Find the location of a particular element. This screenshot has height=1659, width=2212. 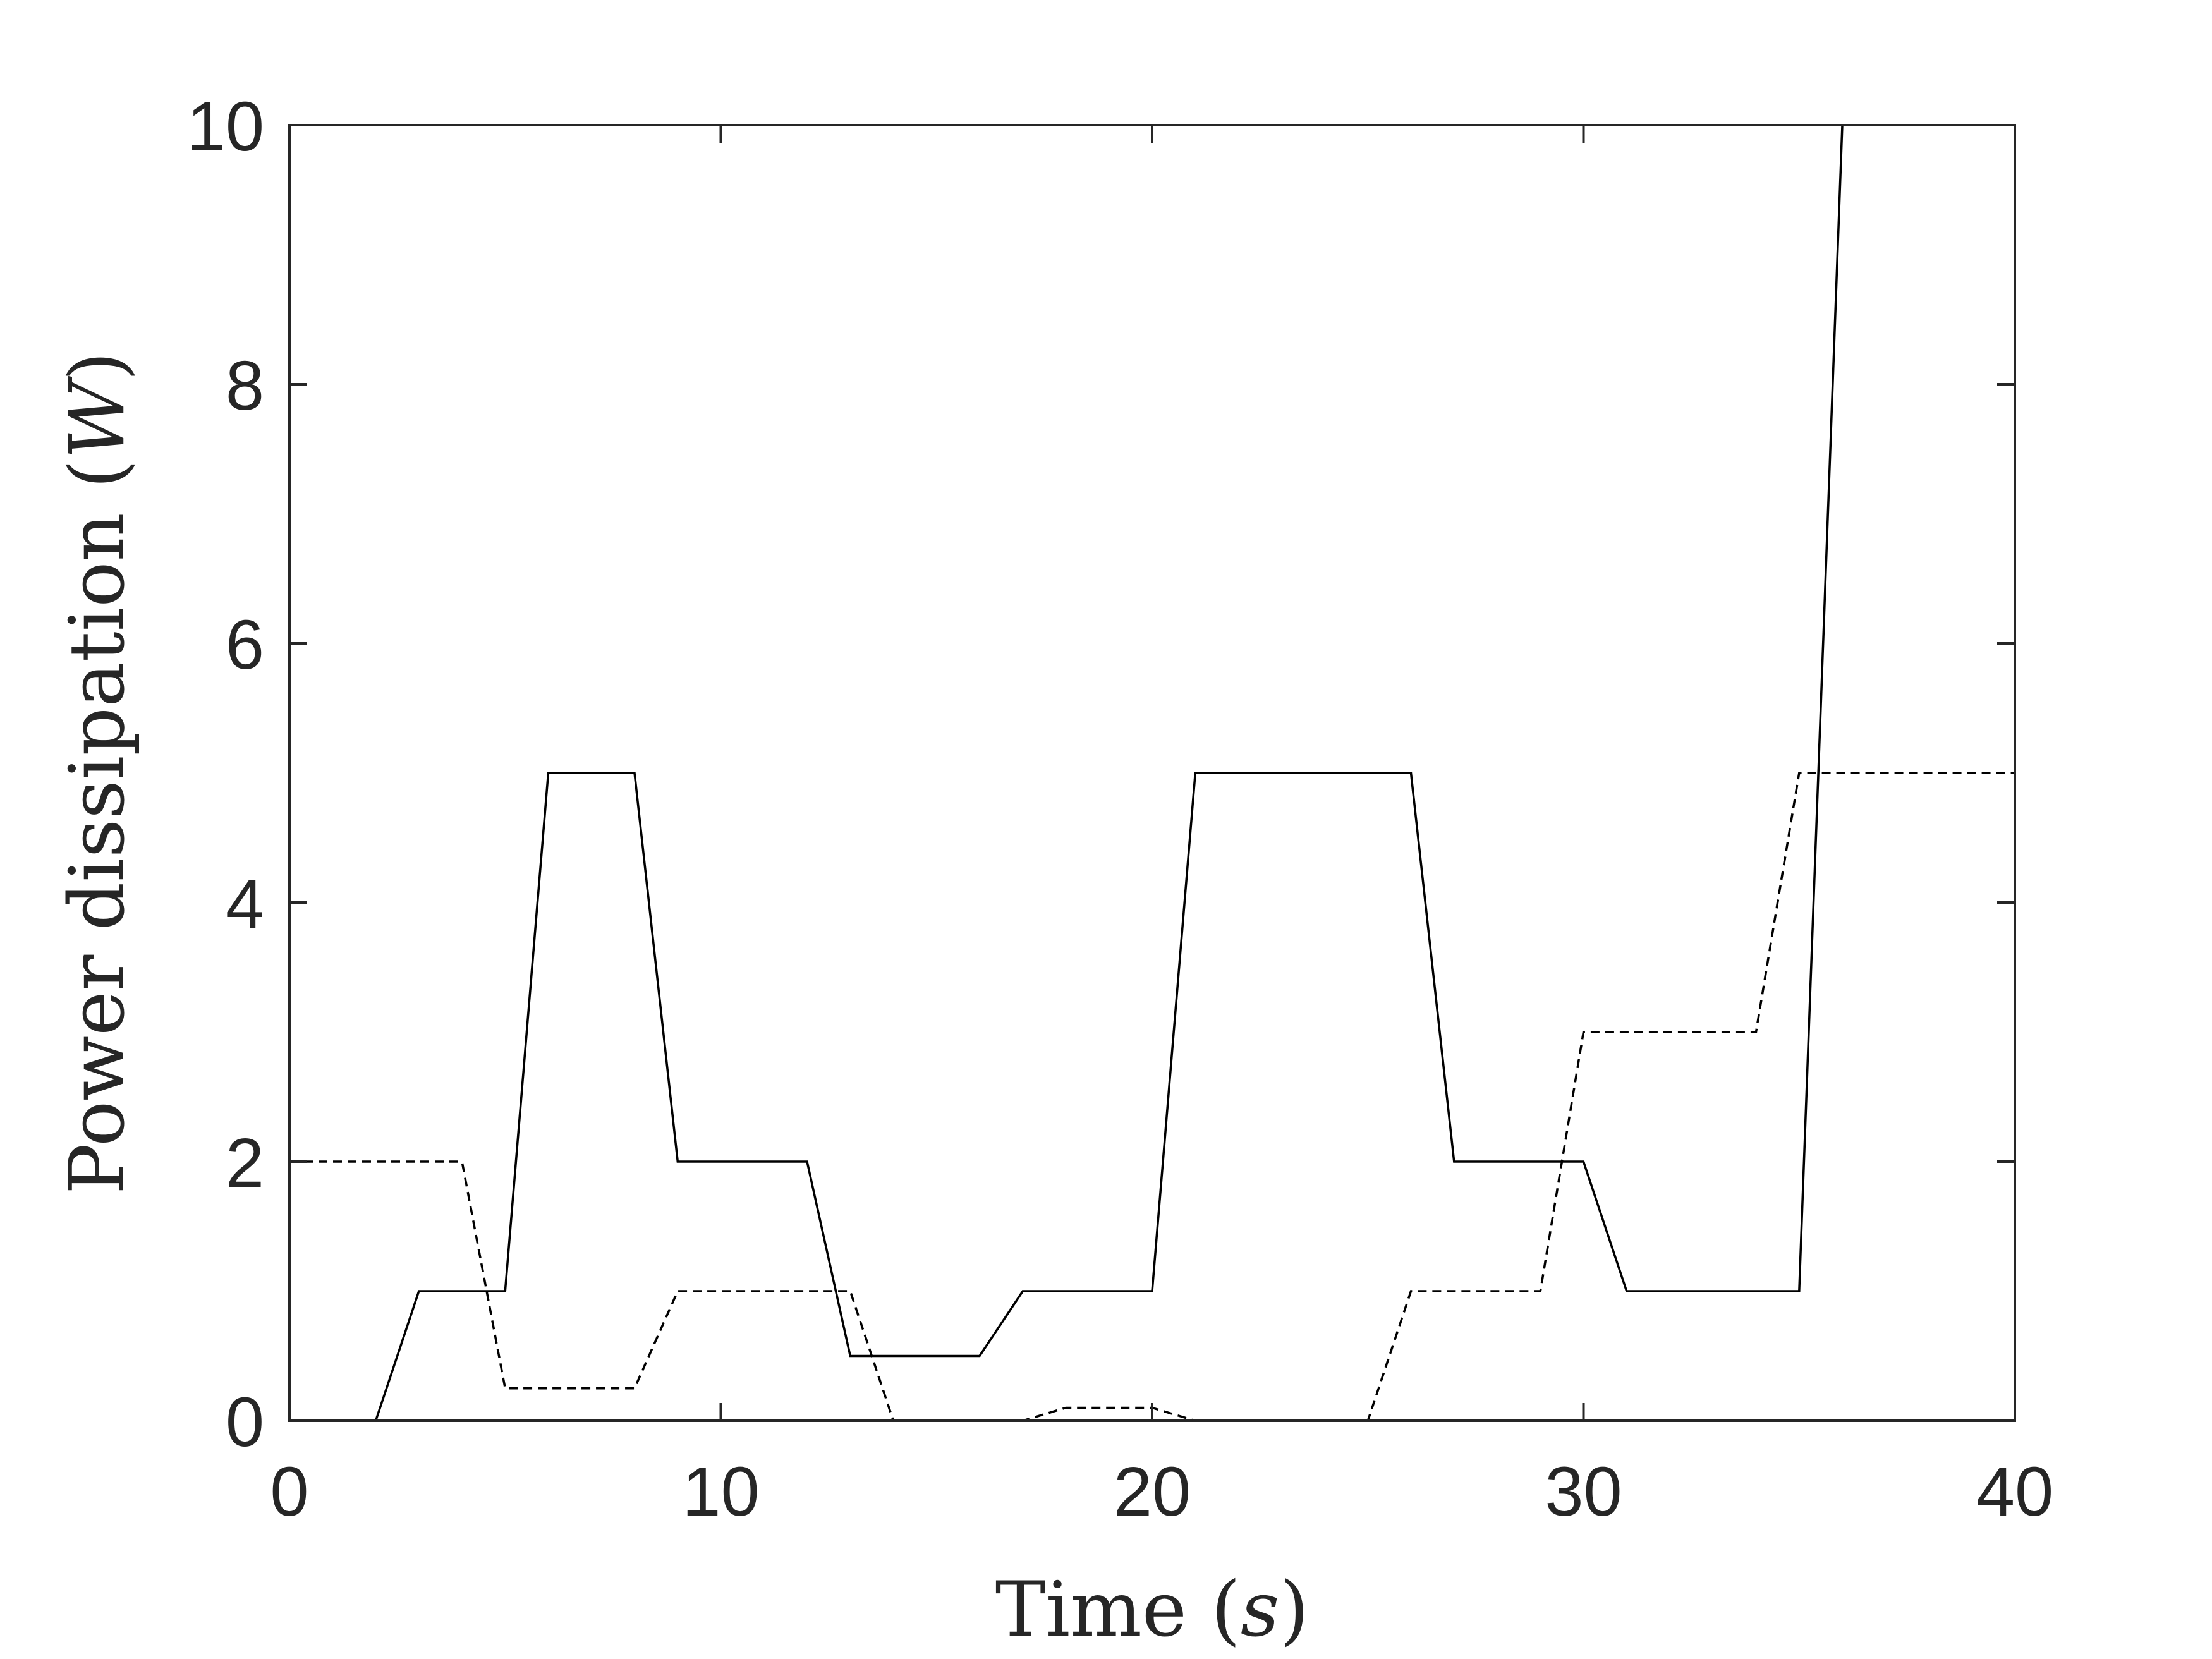

x-tick-labels: 0 10 20 30 40 is located at coordinates (1161, 1492).